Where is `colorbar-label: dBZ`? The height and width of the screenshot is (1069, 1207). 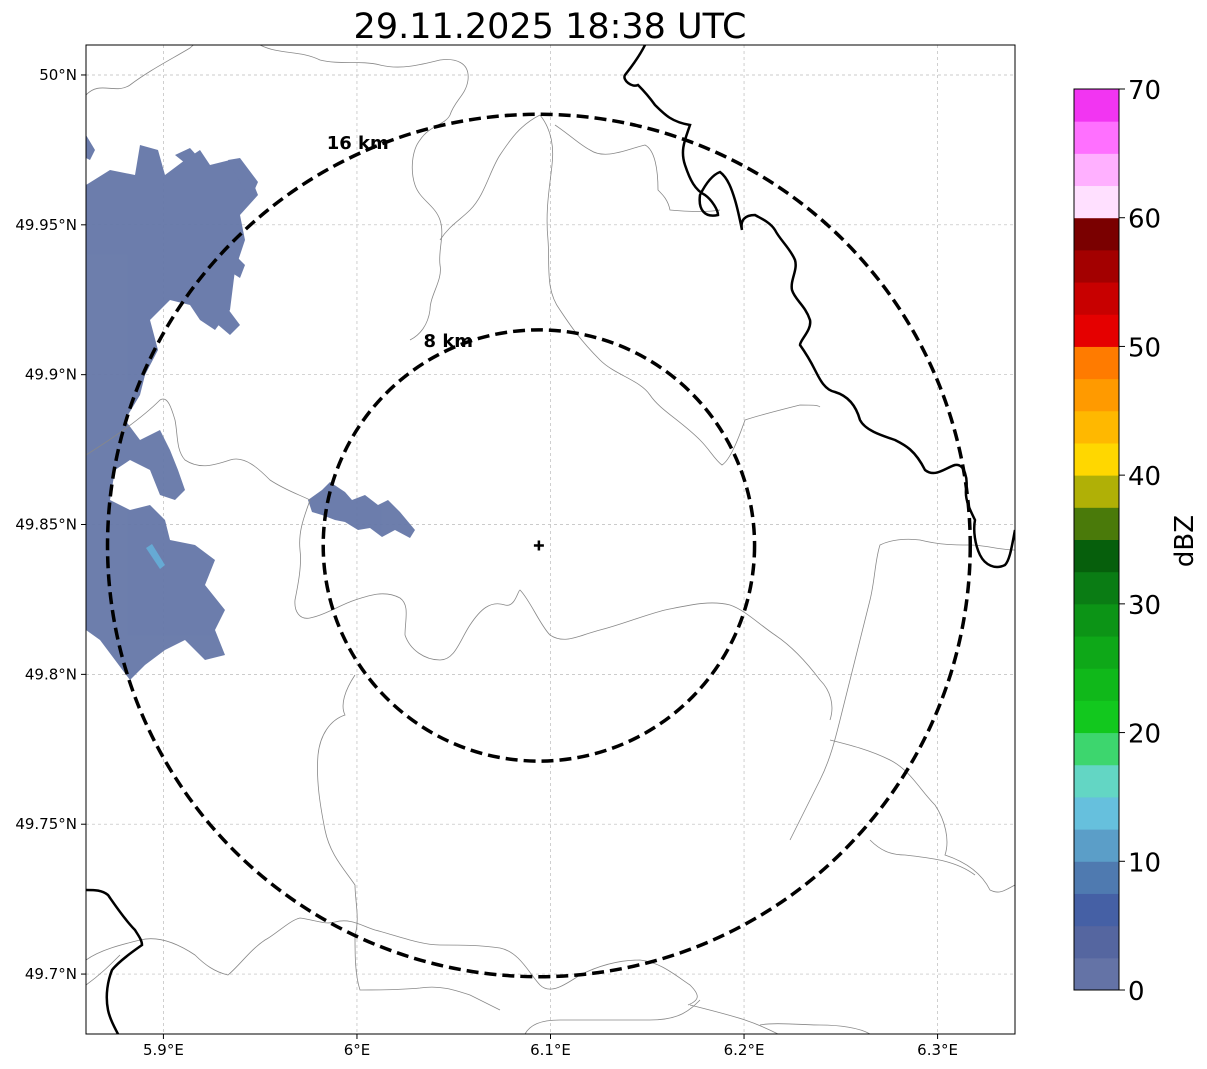 colorbar-label: dBZ is located at coordinates (1185, 541).